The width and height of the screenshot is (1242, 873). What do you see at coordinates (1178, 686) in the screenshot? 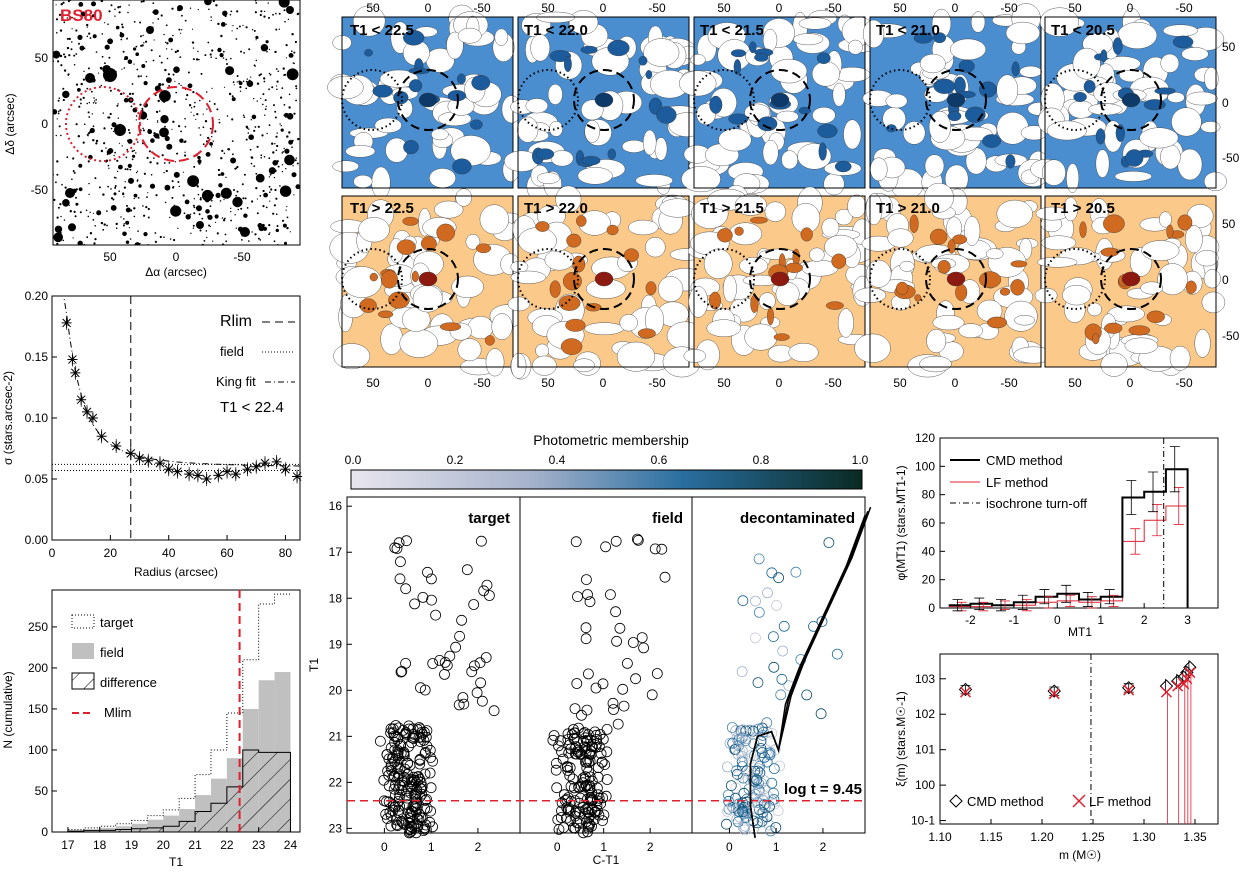
I see `lf-point` at bounding box center [1178, 686].